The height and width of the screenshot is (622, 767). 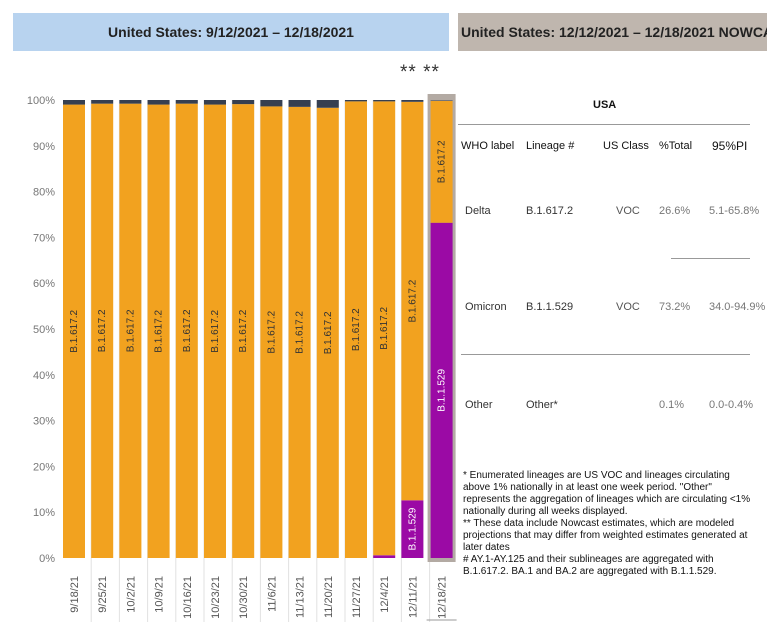 What do you see at coordinates (734, 211) in the screenshot?
I see `row-delta-pi: 5.1-65.8%` at bounding box center [734, 211].